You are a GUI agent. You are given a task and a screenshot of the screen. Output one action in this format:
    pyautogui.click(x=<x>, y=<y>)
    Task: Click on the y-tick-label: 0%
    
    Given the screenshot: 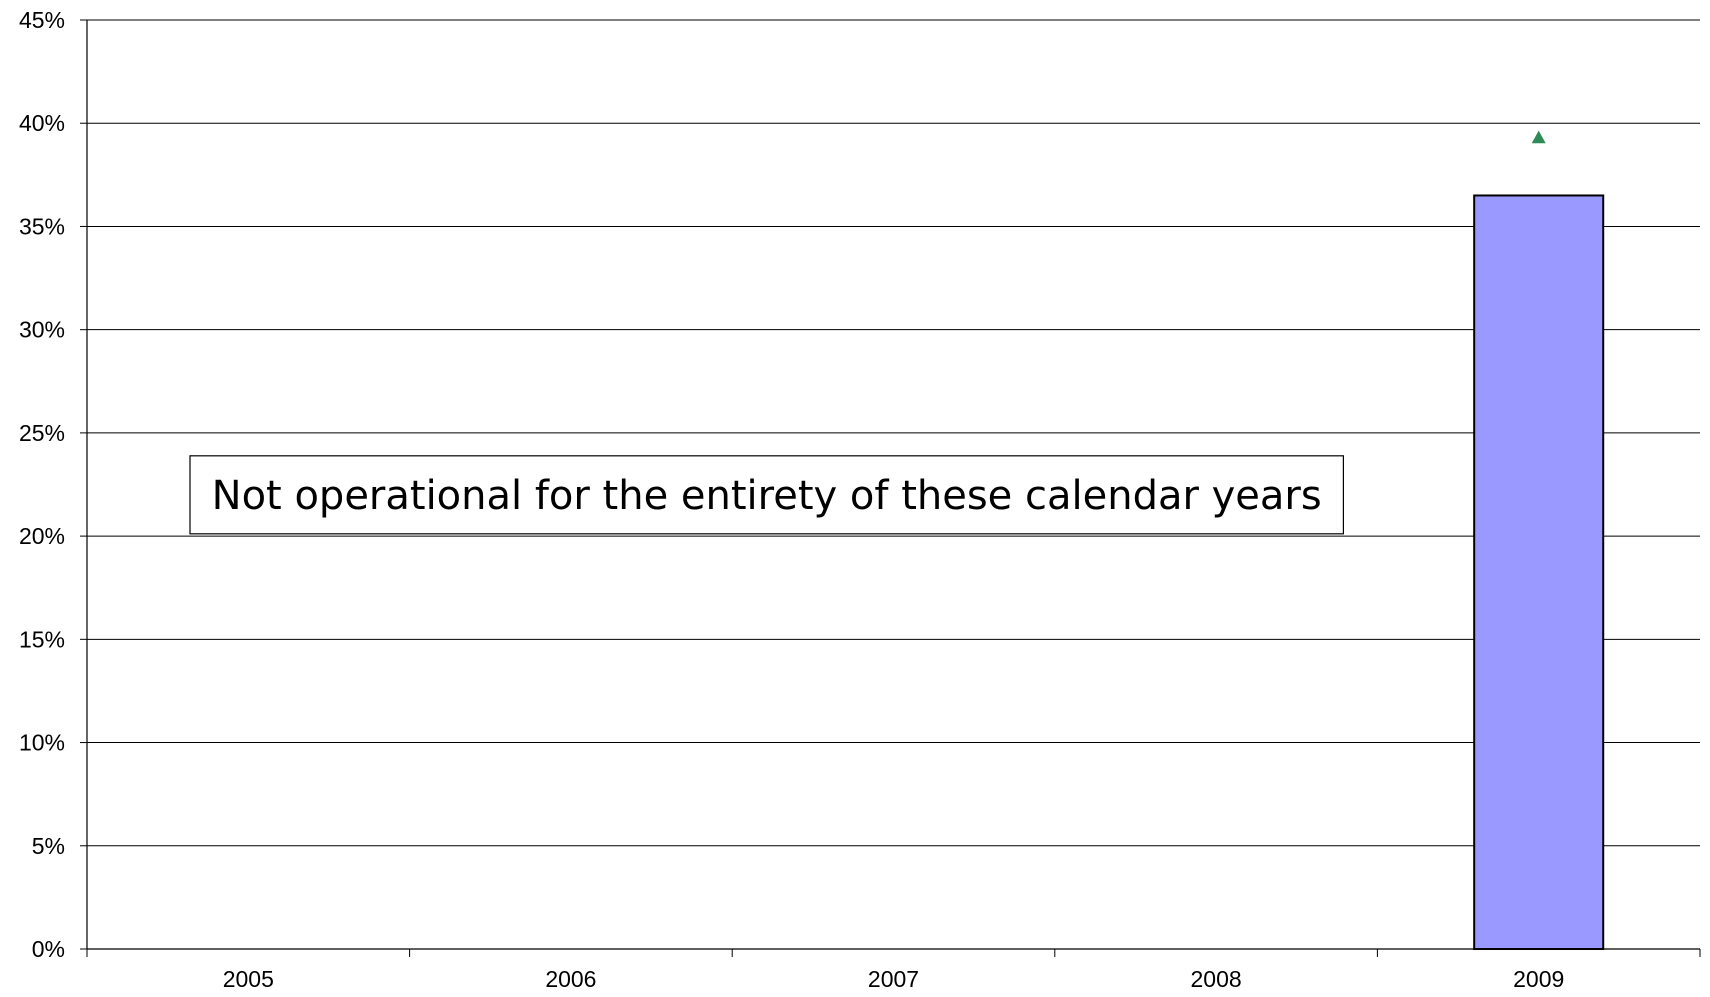 What is the action you would take?
    pyautogui.click(x=48, y=949)
    